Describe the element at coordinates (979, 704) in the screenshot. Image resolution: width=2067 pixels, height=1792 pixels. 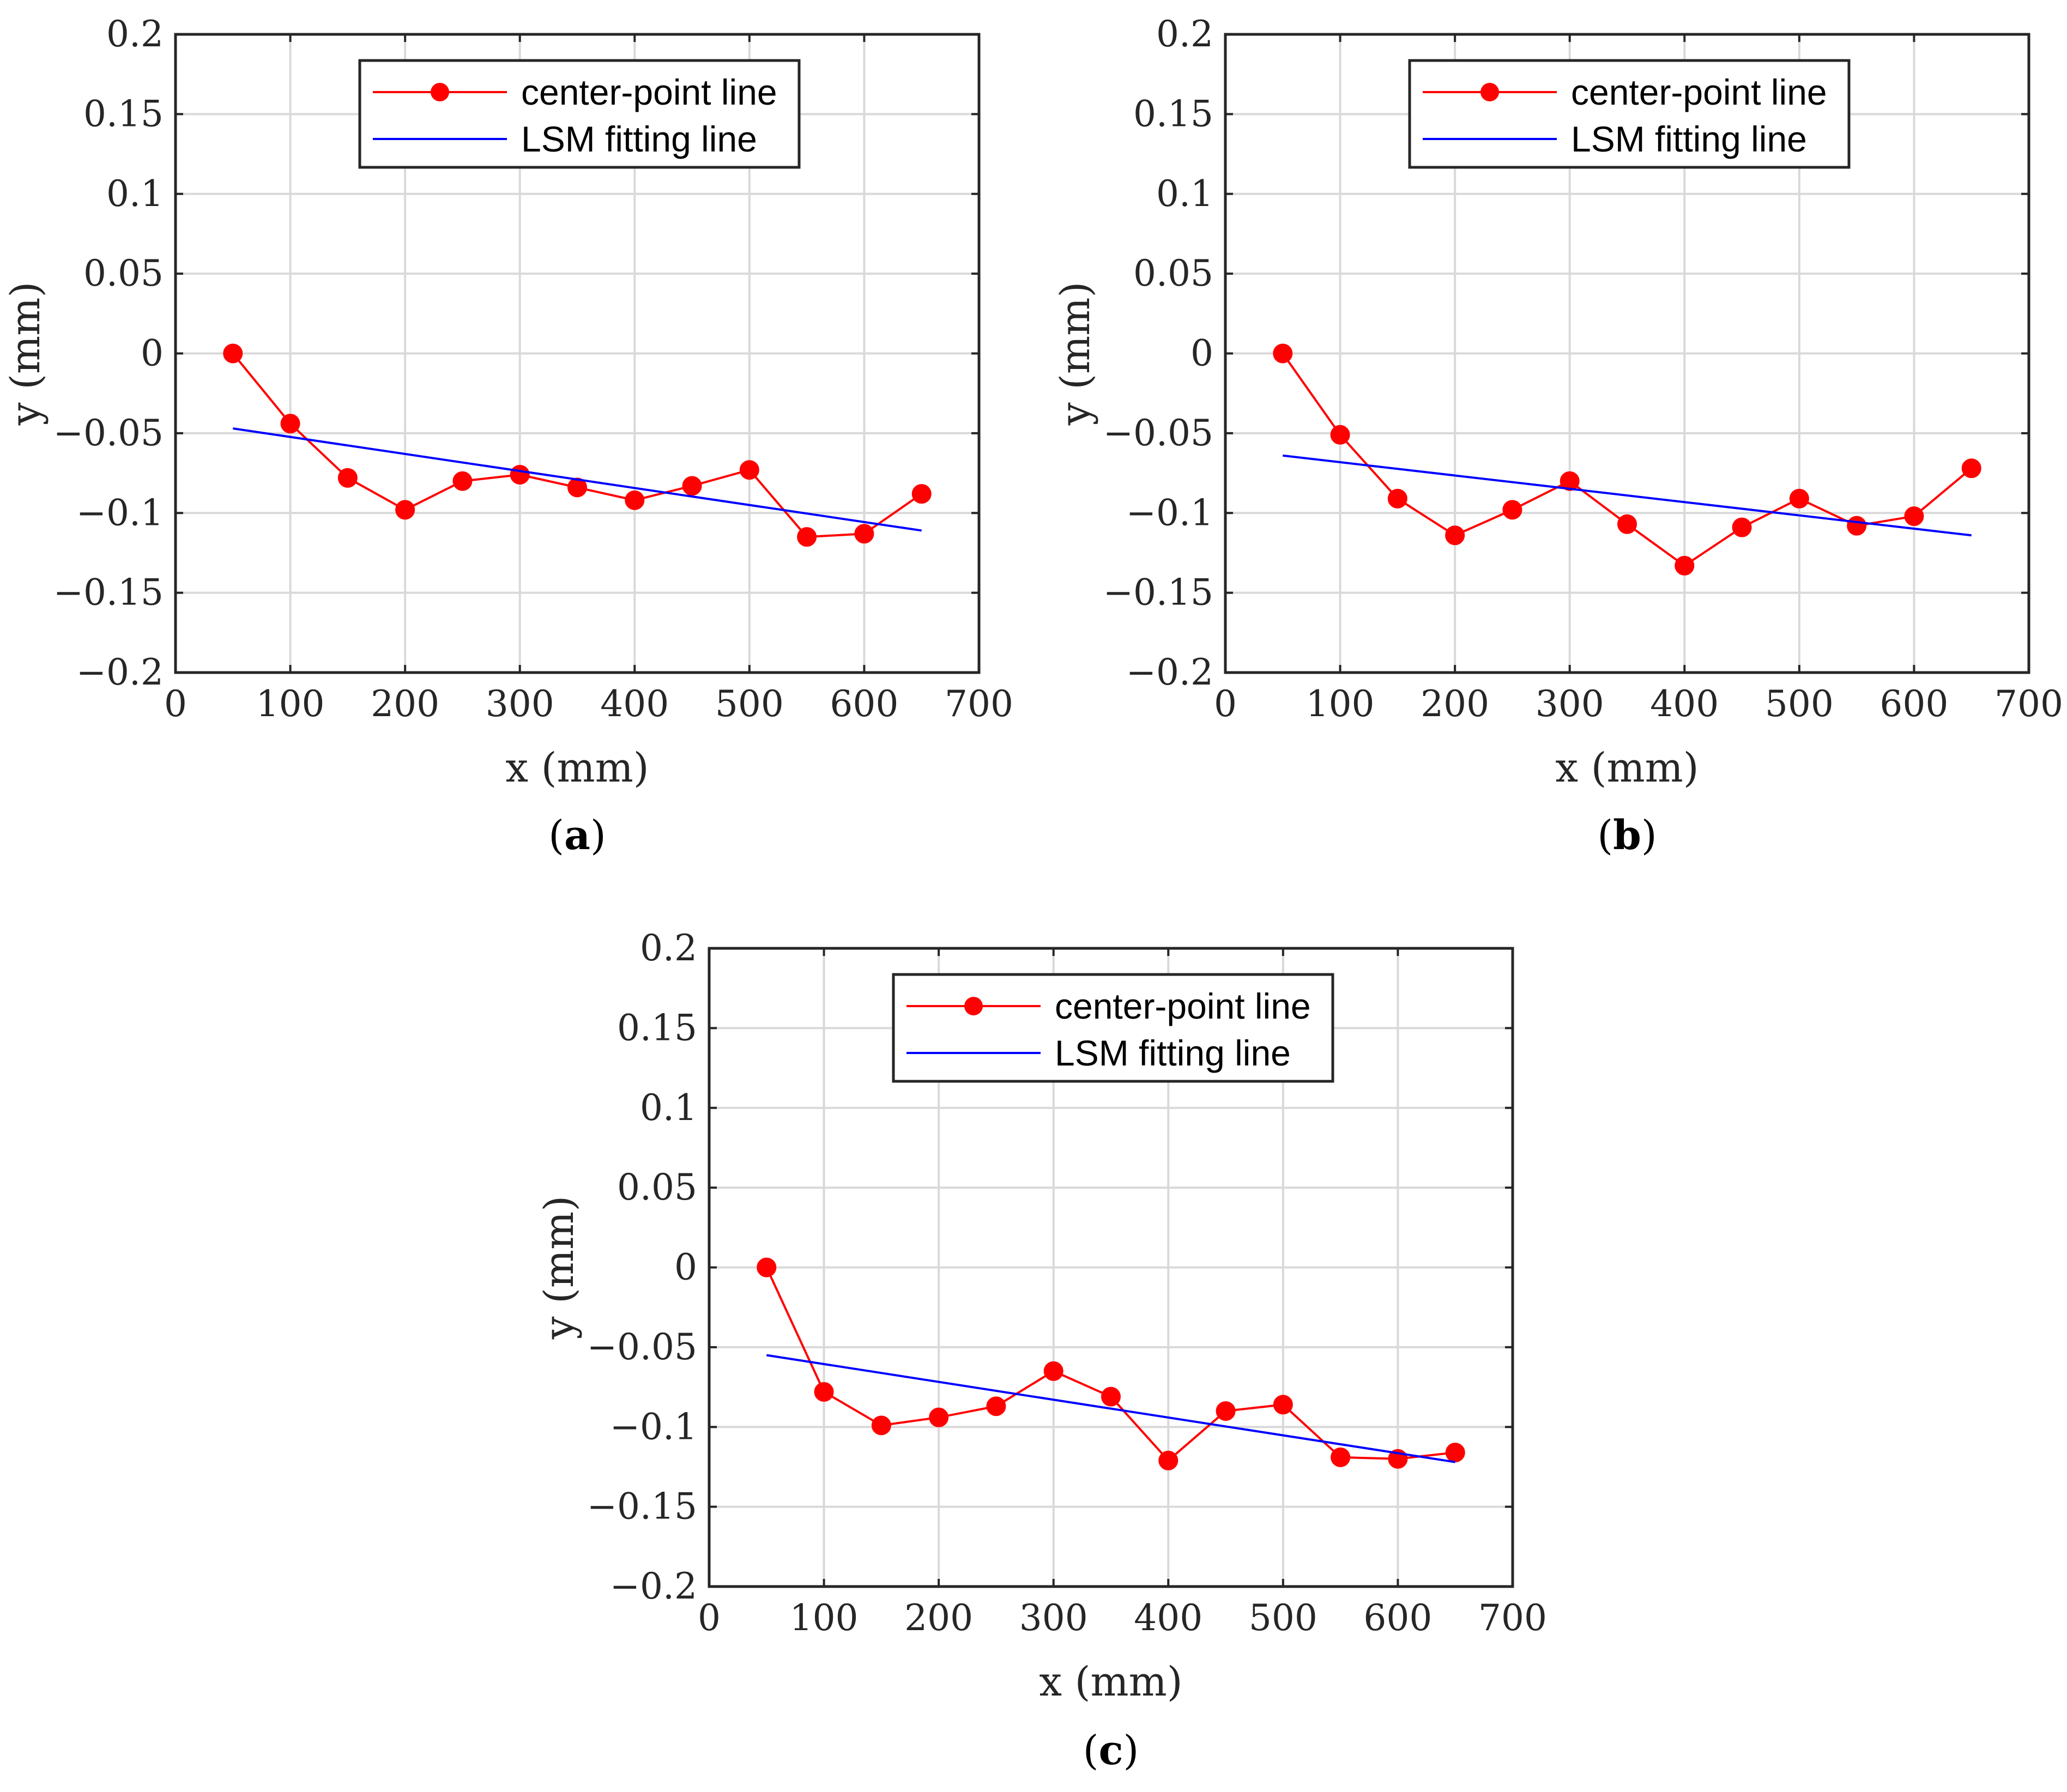
I see `x-tick-label: 700` at that location.